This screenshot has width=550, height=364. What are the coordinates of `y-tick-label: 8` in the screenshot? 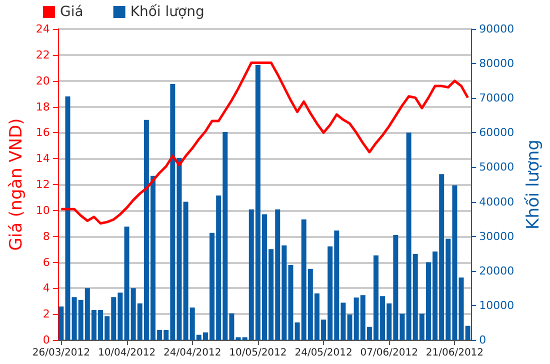 It's located at (46, 236).